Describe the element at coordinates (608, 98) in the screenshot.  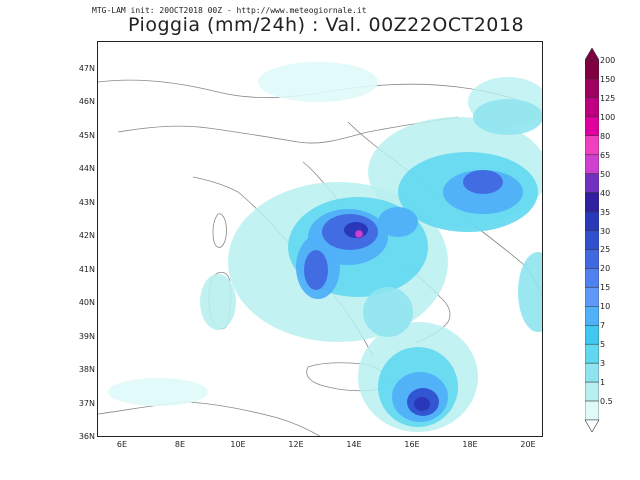
I see `colorbar-label: 125` at that location.